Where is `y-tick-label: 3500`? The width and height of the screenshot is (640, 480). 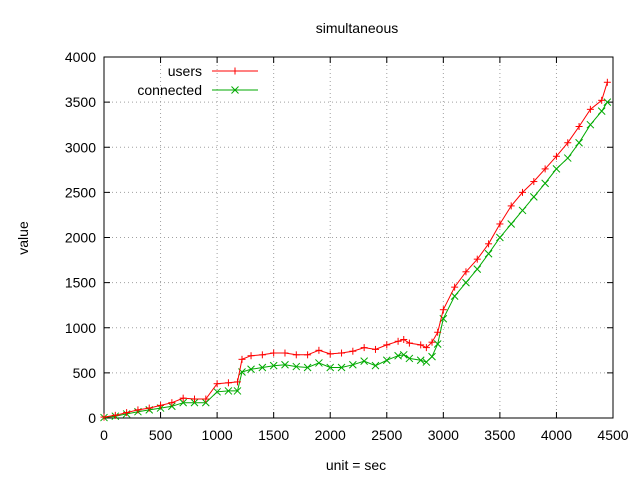
y-tick-label: 3500 is located at coordinates (80, 102).